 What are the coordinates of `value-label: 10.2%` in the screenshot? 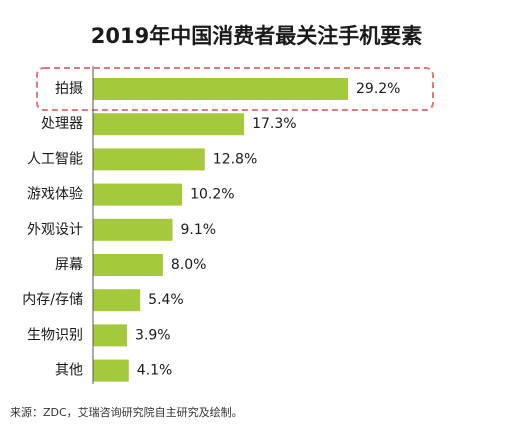 It's located at (212, 195).